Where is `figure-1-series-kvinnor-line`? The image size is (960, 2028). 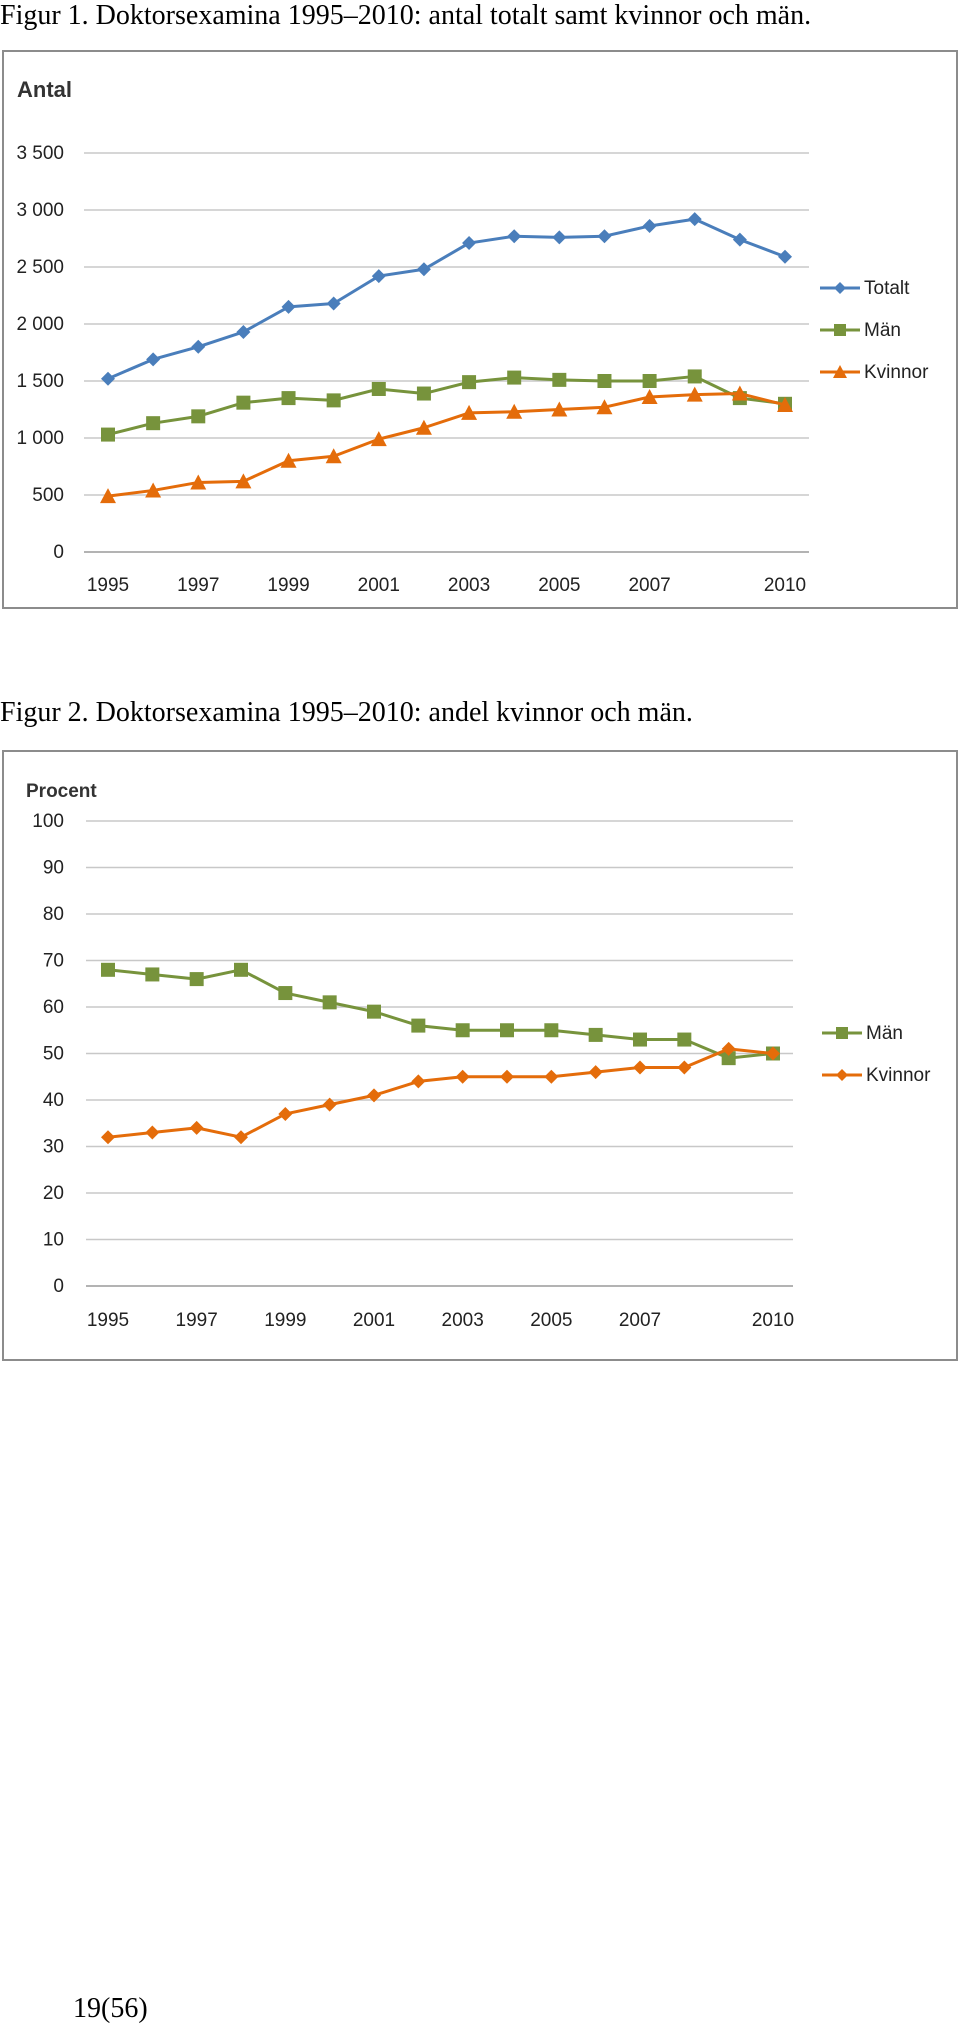 figure-1-series-kvinnor-line is located at coordinates (446, 445).